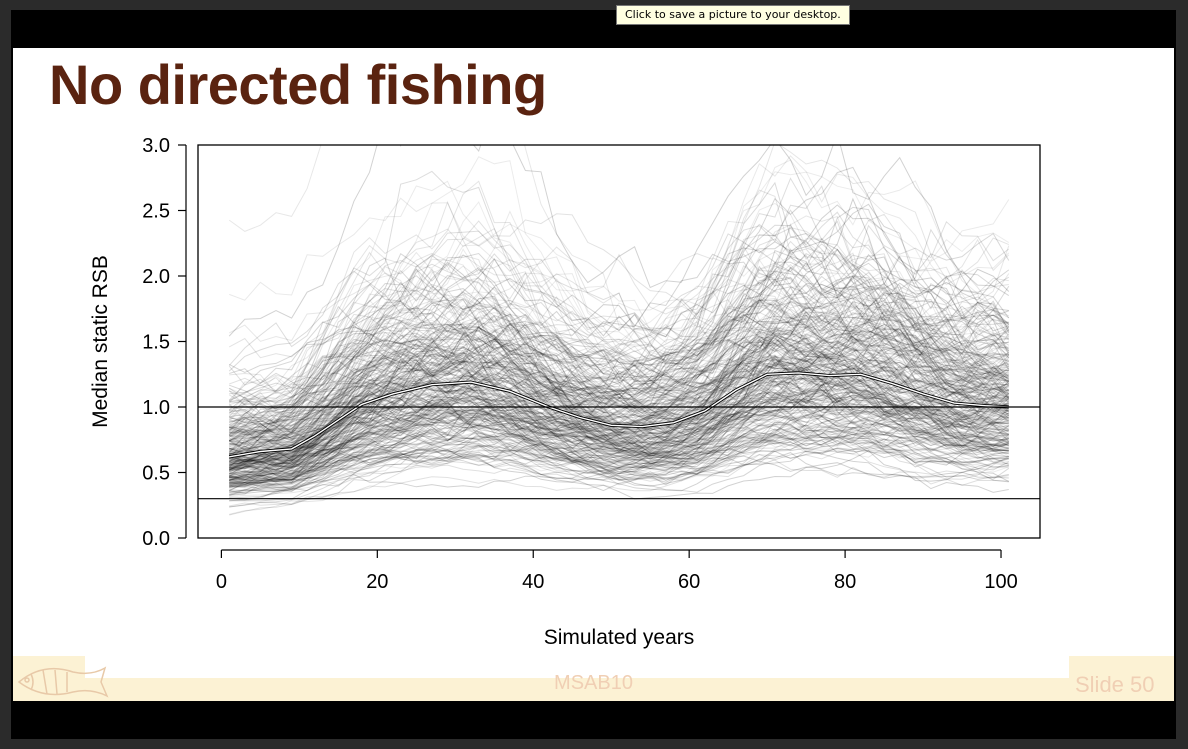 This screenshot has width=1188, height=749. What do you see at coordinates (619, 637) in the screenshot?
I see `x-axis-label: Simulated years` at bounding box center [619, 637].